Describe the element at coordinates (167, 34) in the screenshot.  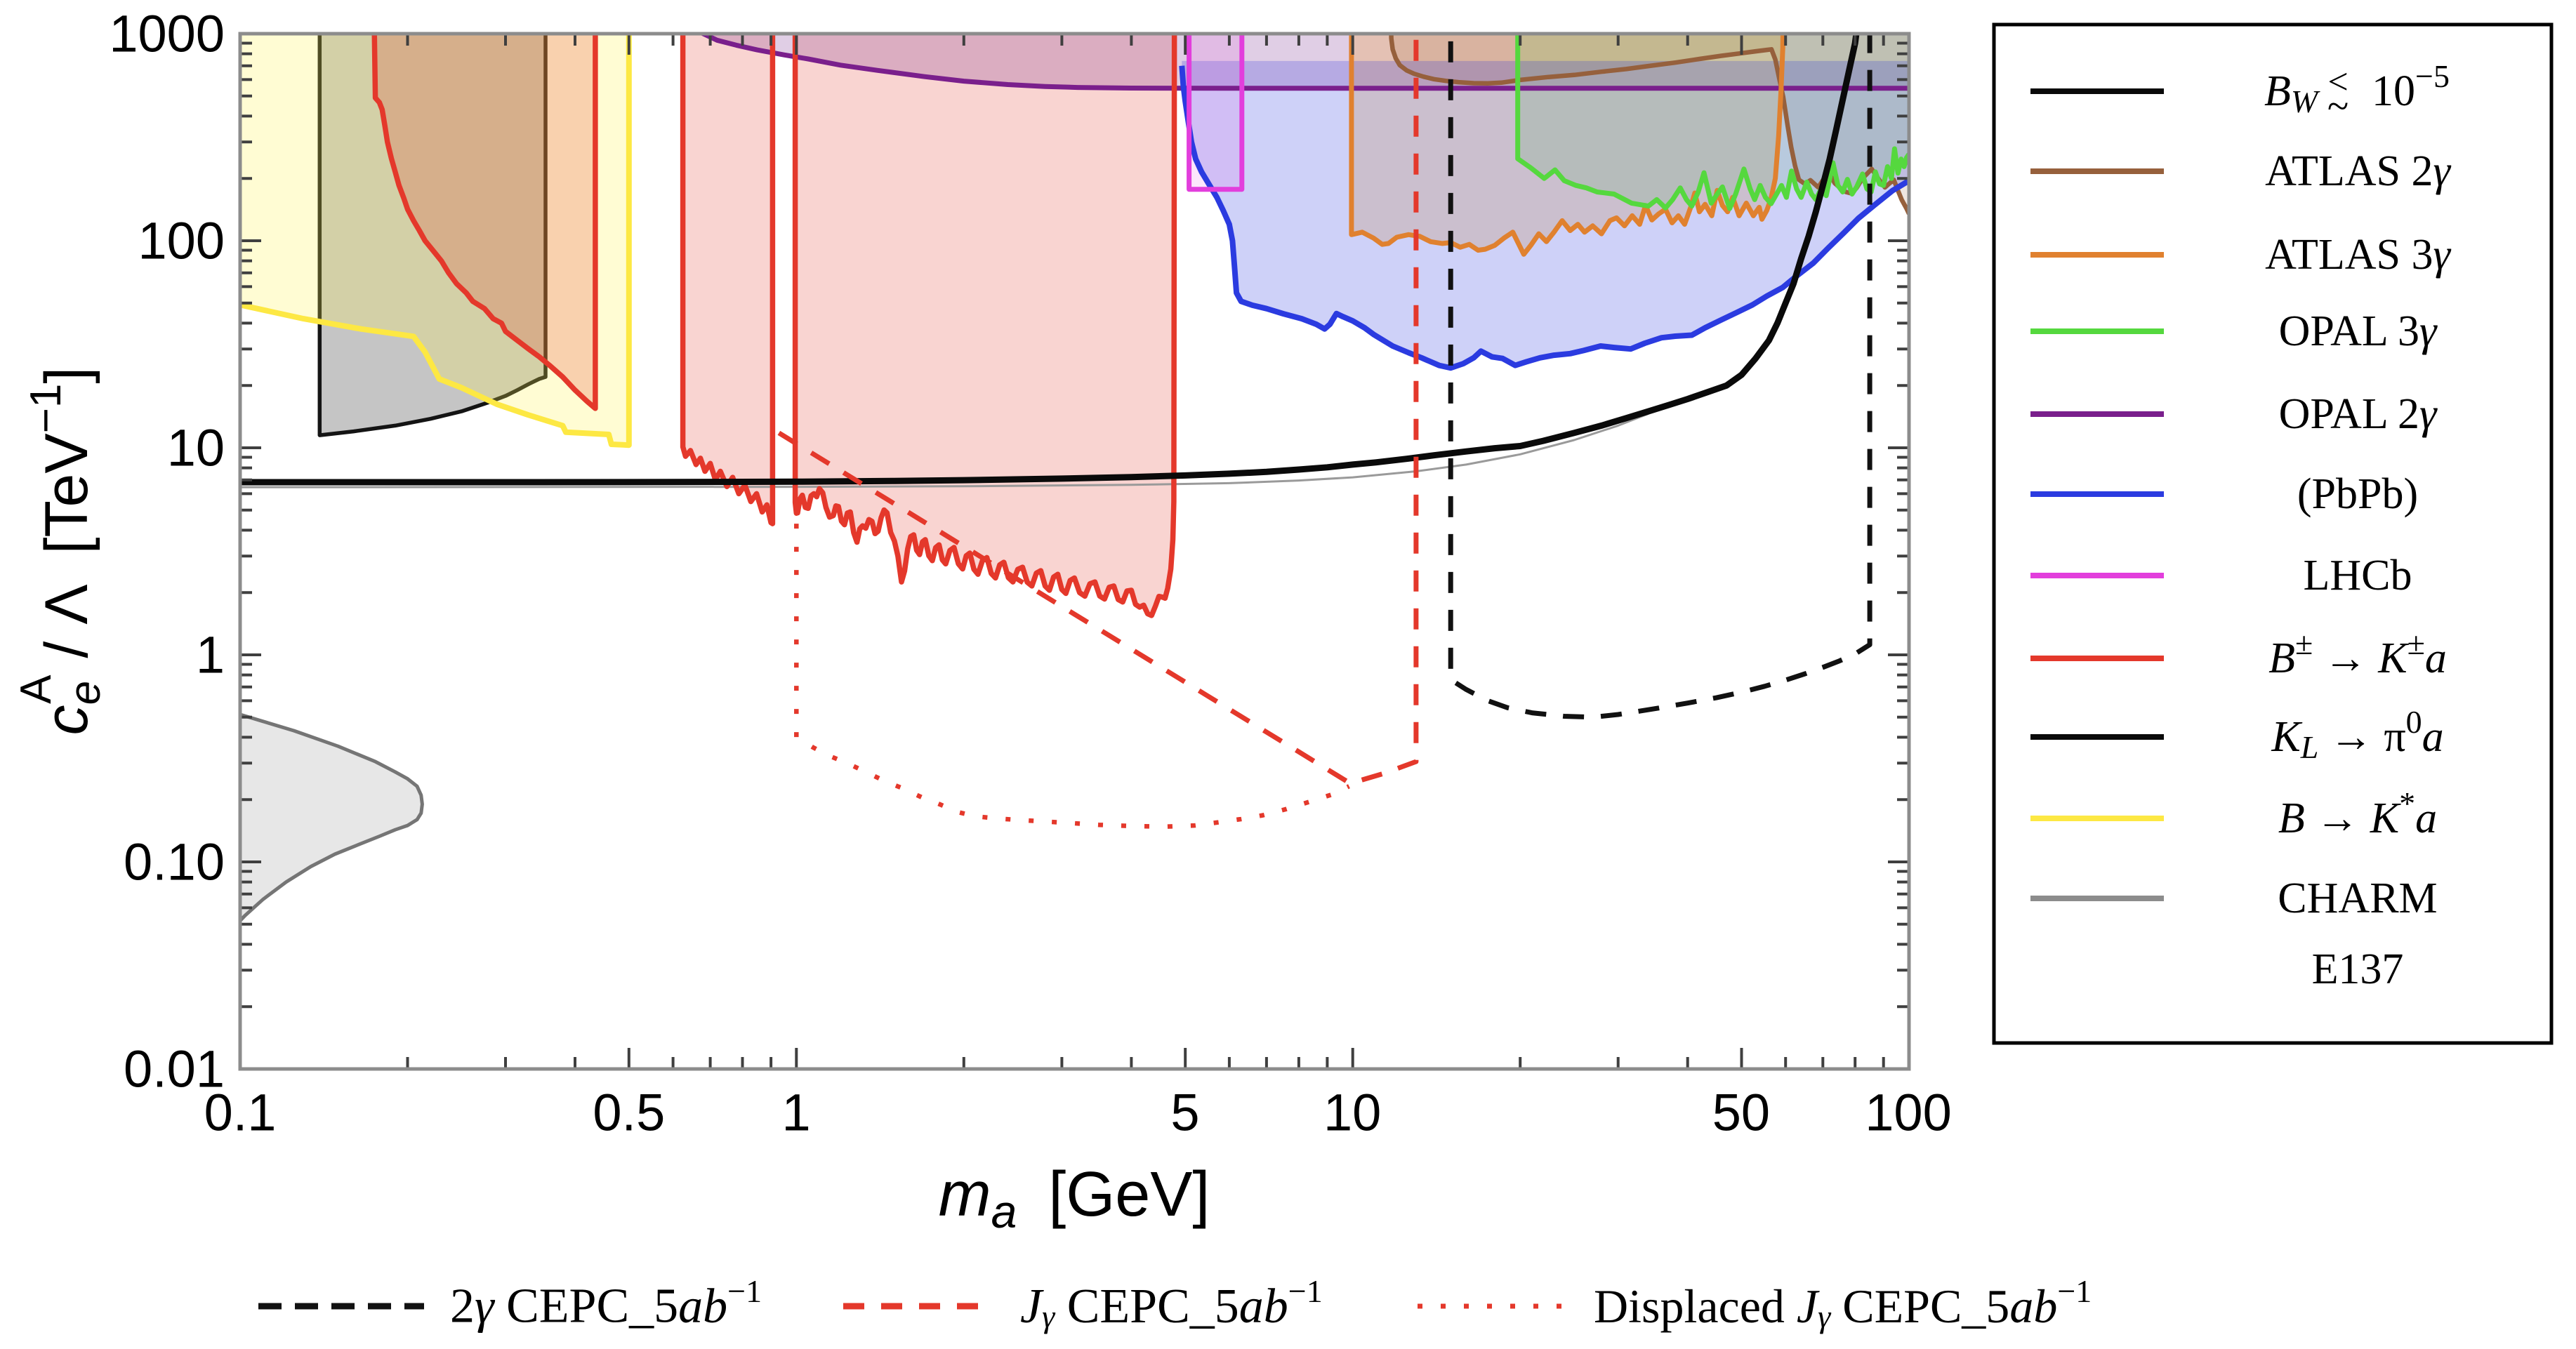
I see `svg-text: 1000` at that location.